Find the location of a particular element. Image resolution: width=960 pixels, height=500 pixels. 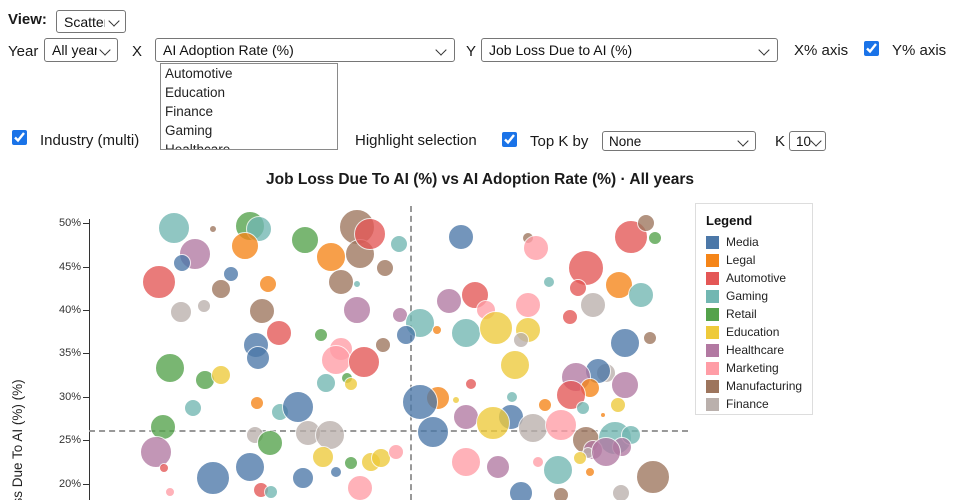

industry-option-finance: Finance is located at coordinates (189, 111).